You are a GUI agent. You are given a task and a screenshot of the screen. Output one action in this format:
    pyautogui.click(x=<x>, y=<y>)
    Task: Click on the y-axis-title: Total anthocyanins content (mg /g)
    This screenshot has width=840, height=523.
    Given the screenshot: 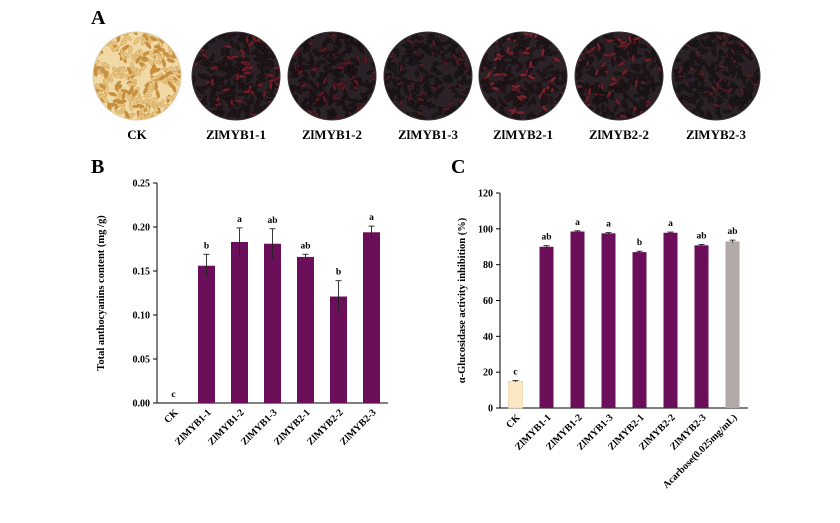 What is the action you would take?
    pyautogui.click(x=101, y=293)
    